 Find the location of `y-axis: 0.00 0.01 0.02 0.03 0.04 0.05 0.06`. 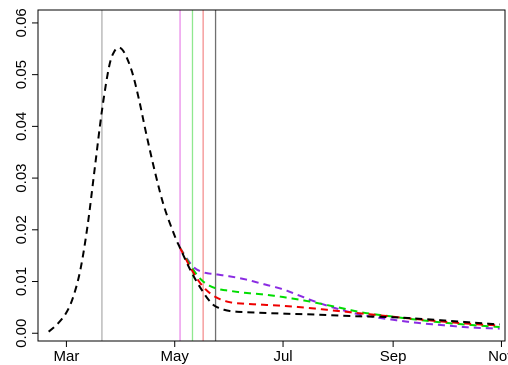

y-axis: 0.00 0.01 0.02 0.03 0.04 0.05 0.06 is located at coordinates (25, 178).